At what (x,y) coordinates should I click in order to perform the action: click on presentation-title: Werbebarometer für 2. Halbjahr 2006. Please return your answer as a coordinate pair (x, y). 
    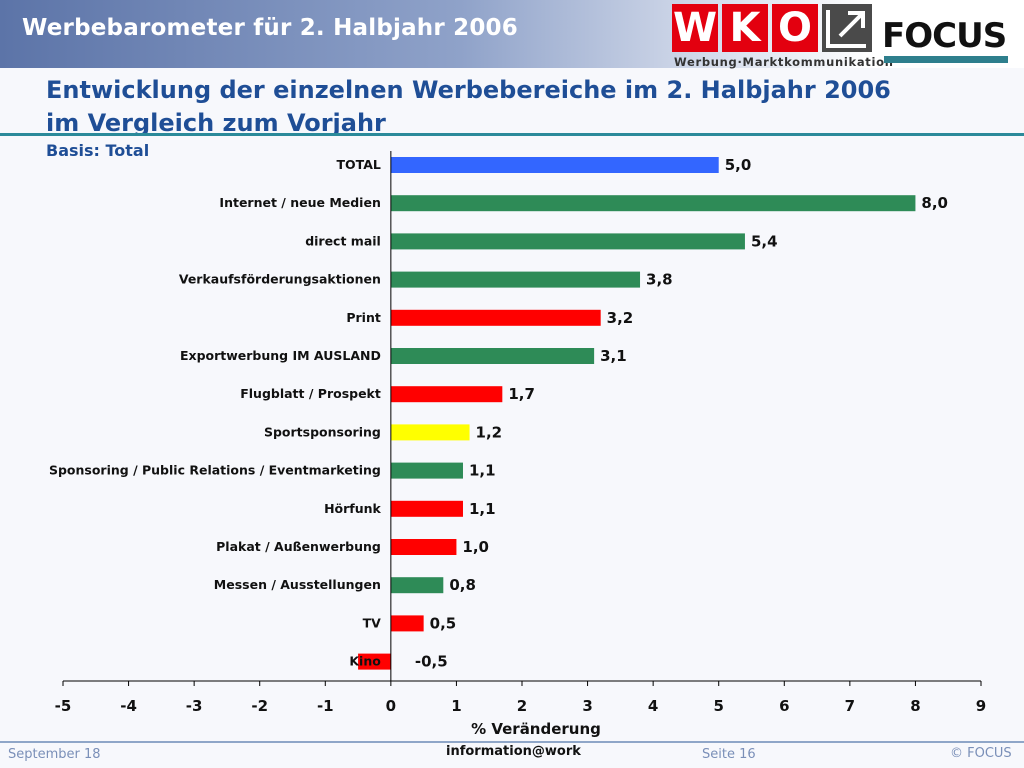
    Looking at the image, I should click on (270, 28).